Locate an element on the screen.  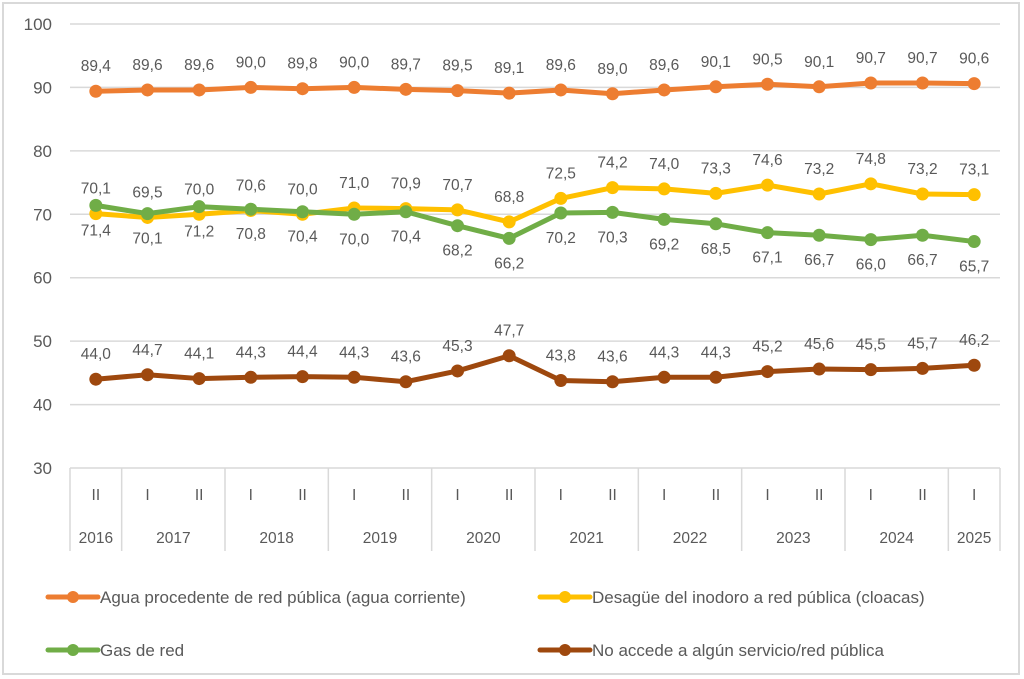
data-label: 69,2 is located at coordinates (664, 244).